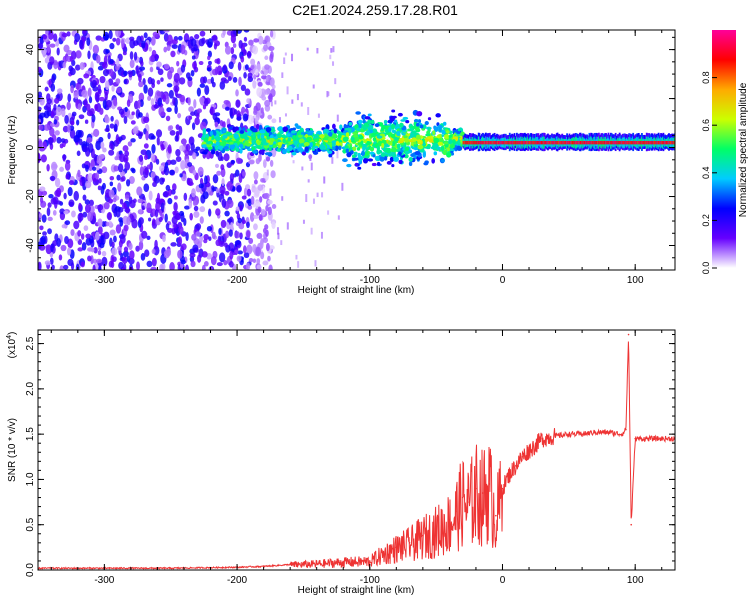 The height and width of the screenshot is (600, 750). I want to click on x-tick-label: -200, so click(237, 580).